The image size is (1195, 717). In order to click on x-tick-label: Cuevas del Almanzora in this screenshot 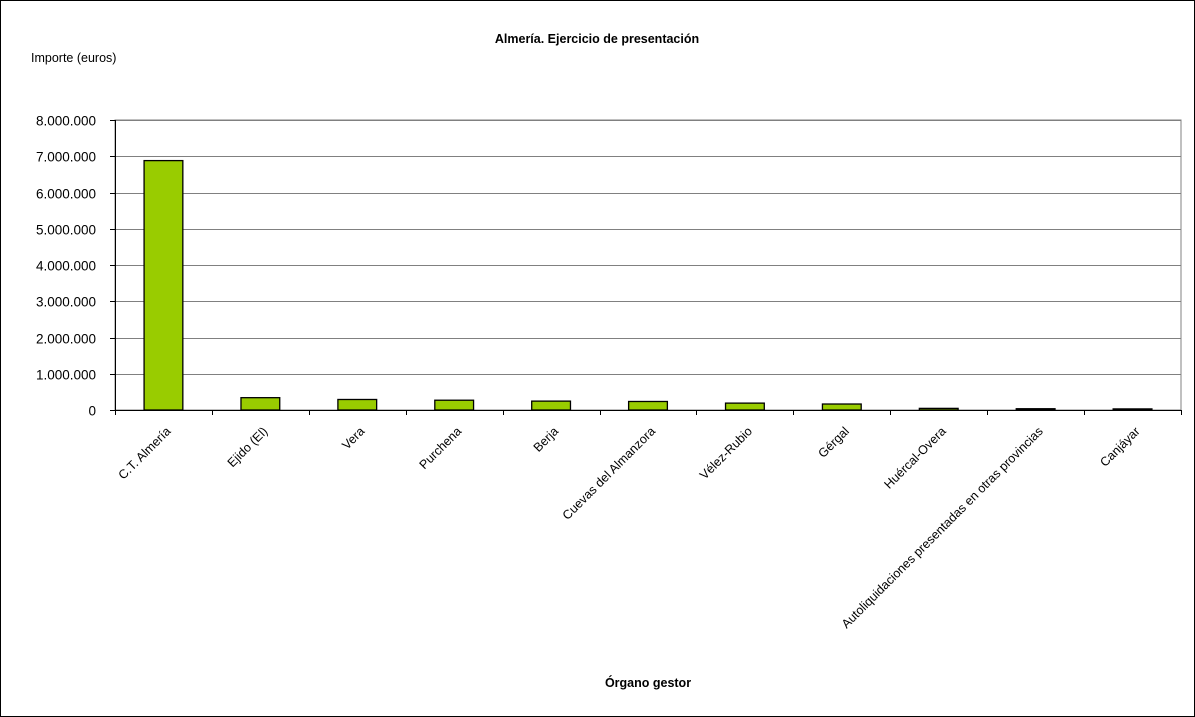, I will do `click(609, 473)`.